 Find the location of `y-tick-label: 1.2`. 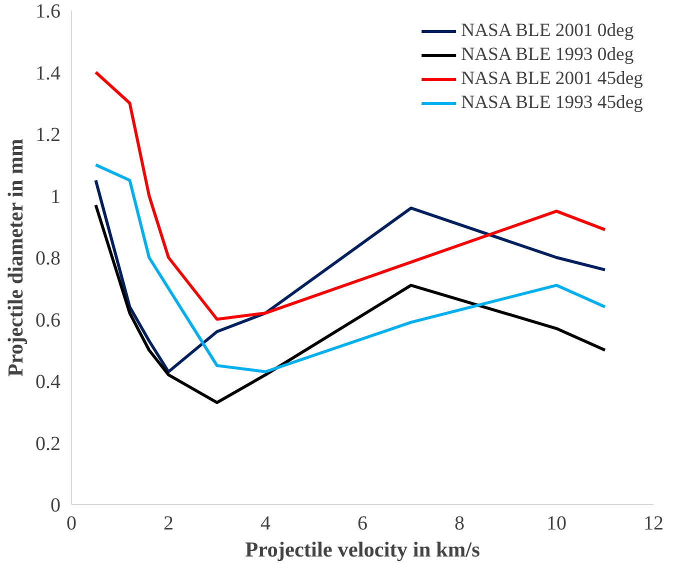

y-tick-label: 1.2 is located at coordinates (48, 135).